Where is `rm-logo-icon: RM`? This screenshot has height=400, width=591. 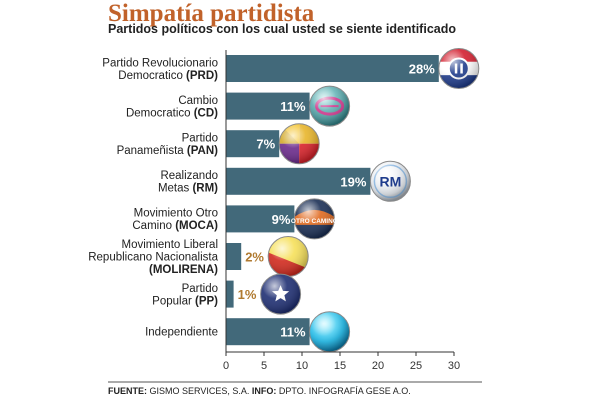 rm-logo-icon: RM is located at coordinates (390, 181).